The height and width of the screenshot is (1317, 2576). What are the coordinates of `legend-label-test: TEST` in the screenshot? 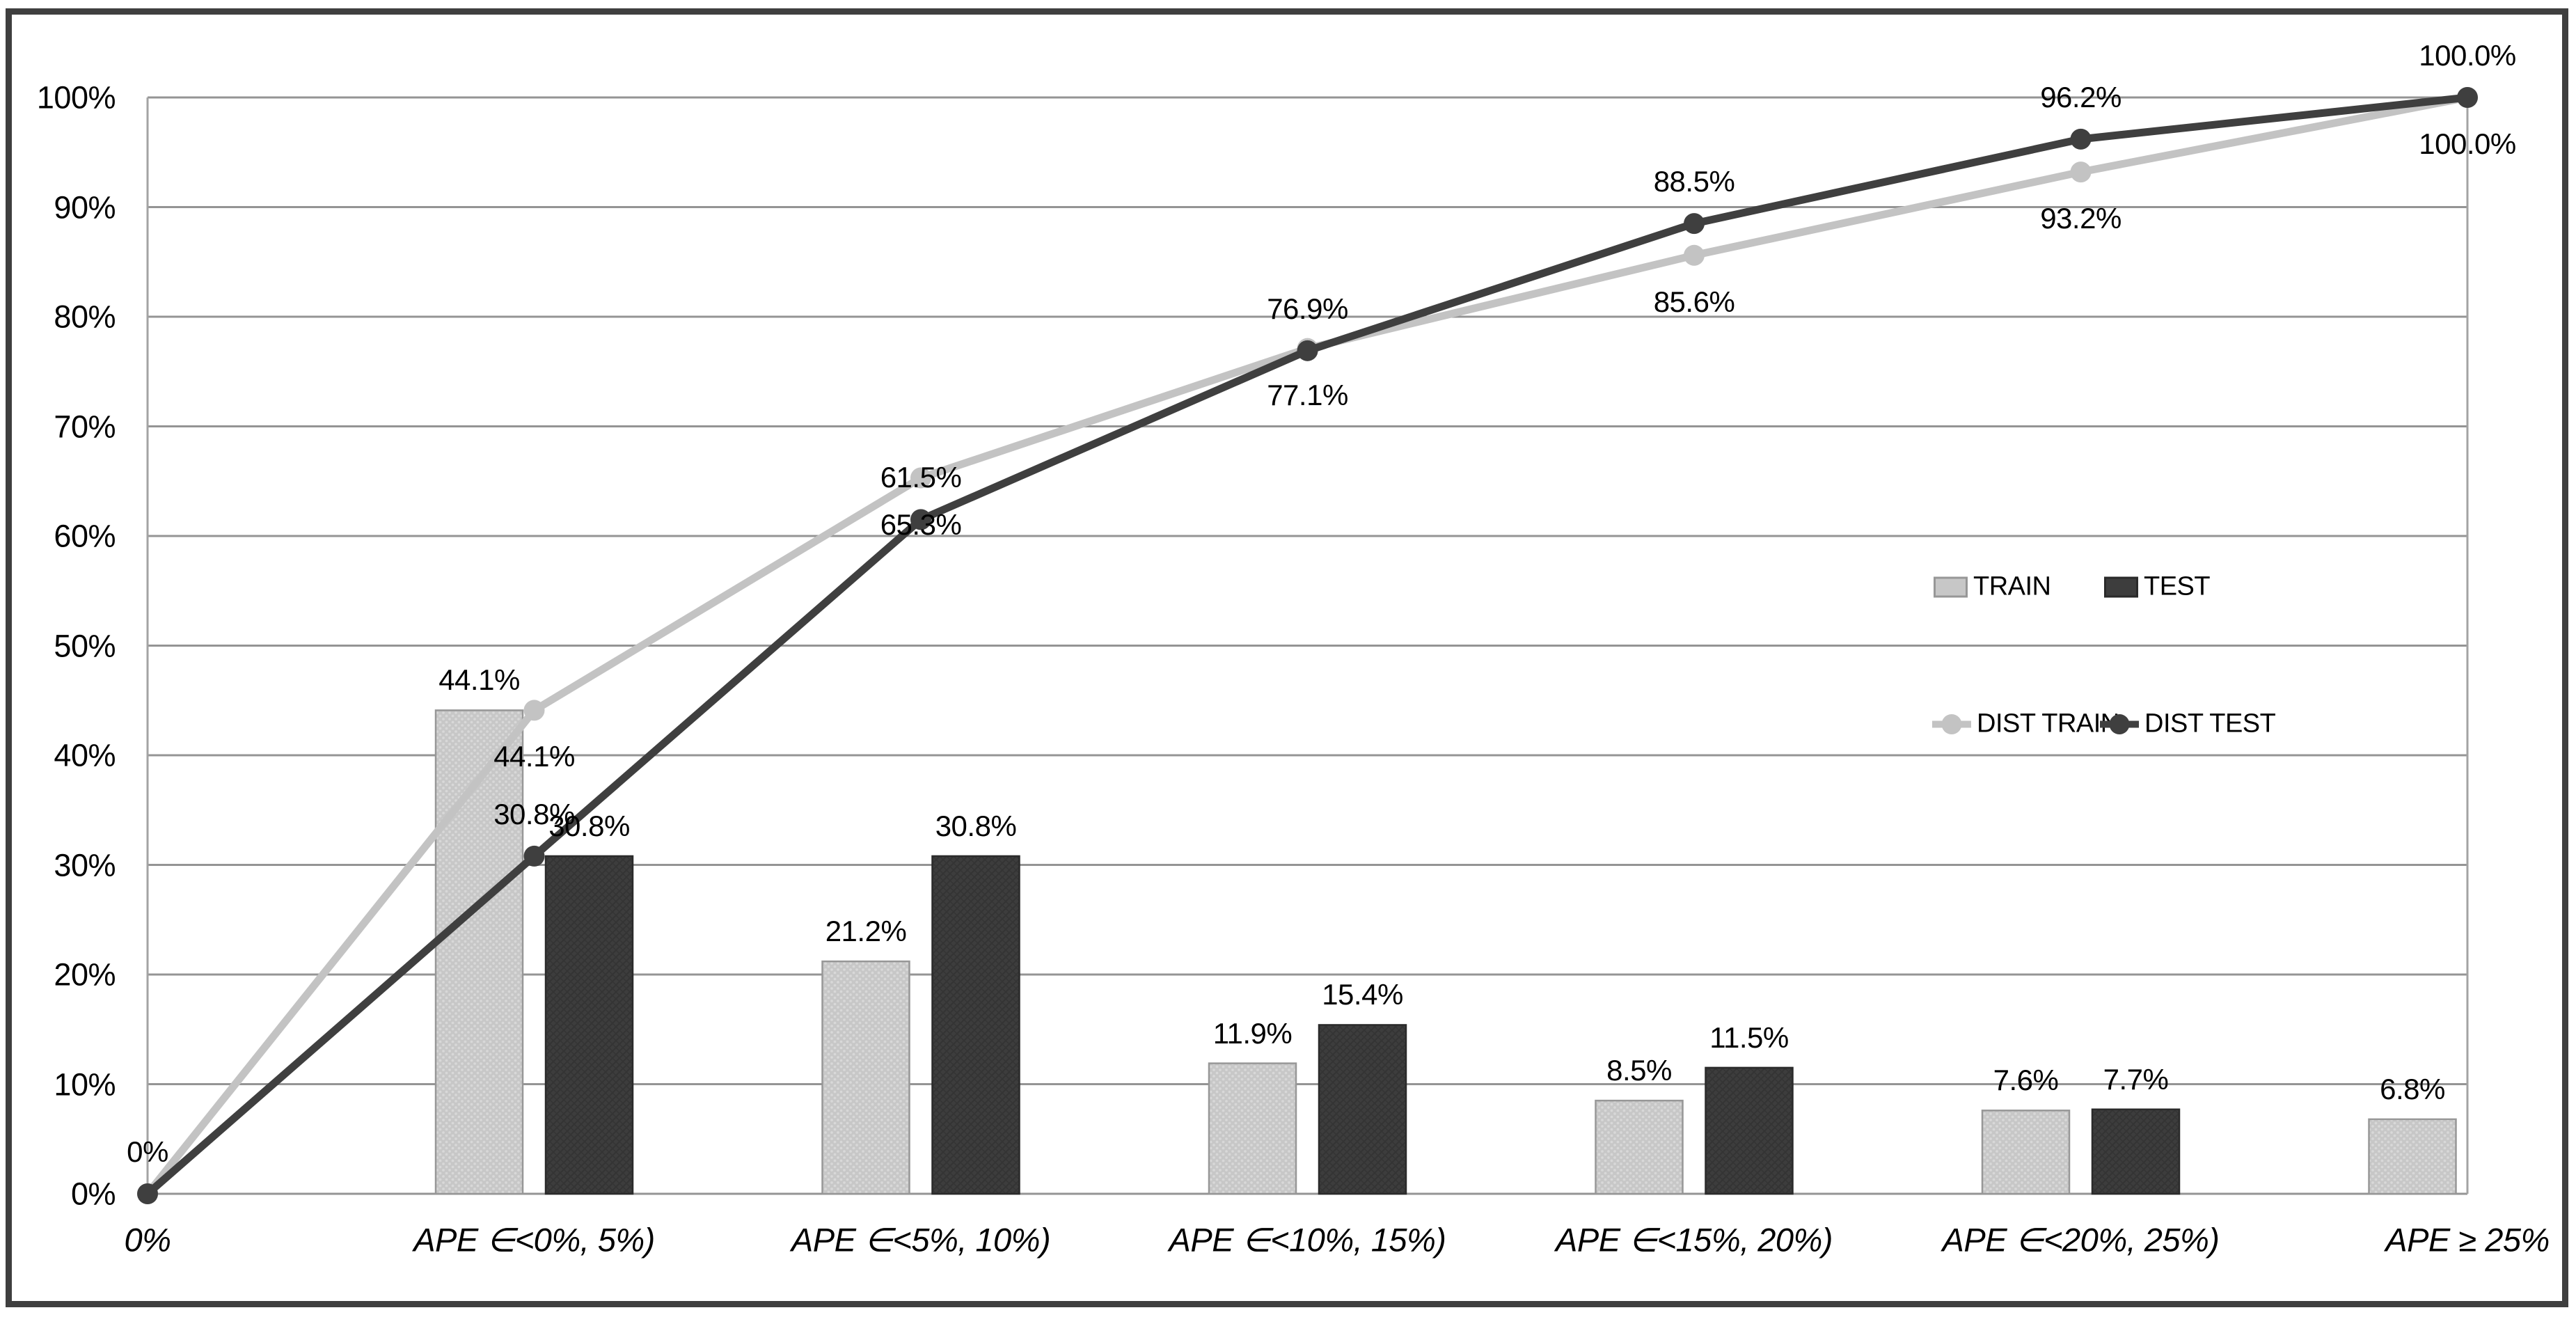 It's located at (2177, 586).